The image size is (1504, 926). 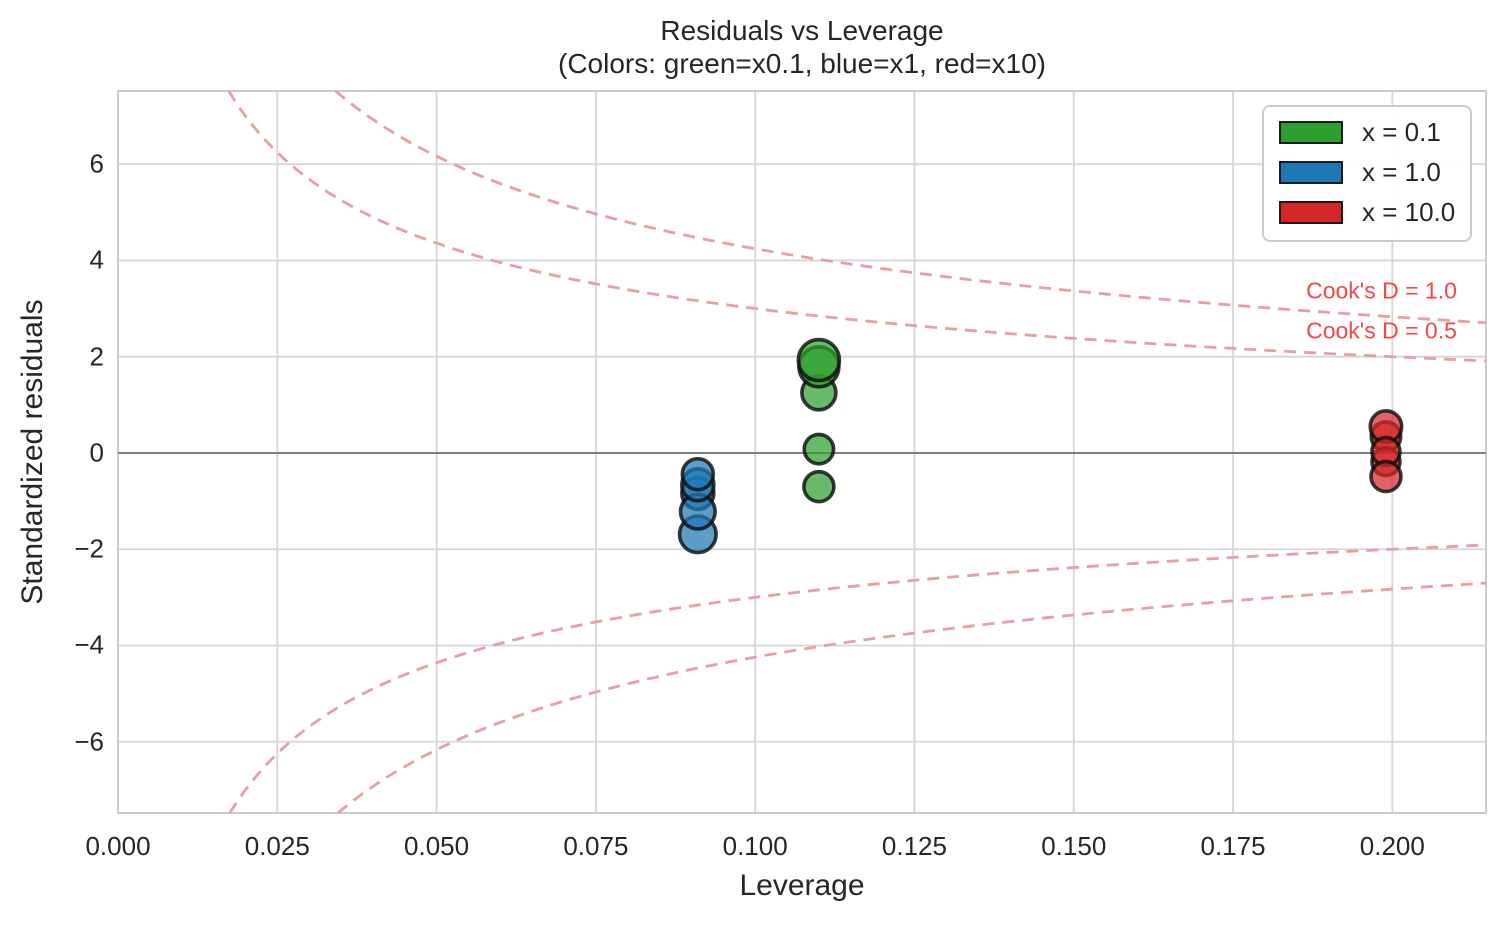 I want to click on legend-label: x = 0.1, so click(x=1401, y=131).